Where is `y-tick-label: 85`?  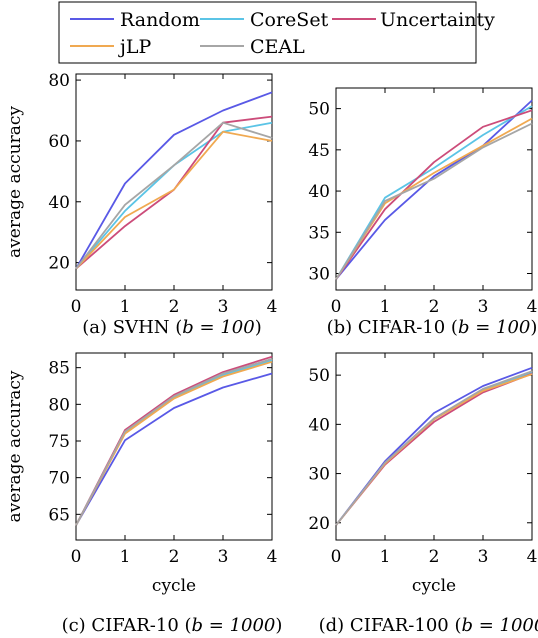 y-tick-label: 85 is located at coordinates (59, 369).